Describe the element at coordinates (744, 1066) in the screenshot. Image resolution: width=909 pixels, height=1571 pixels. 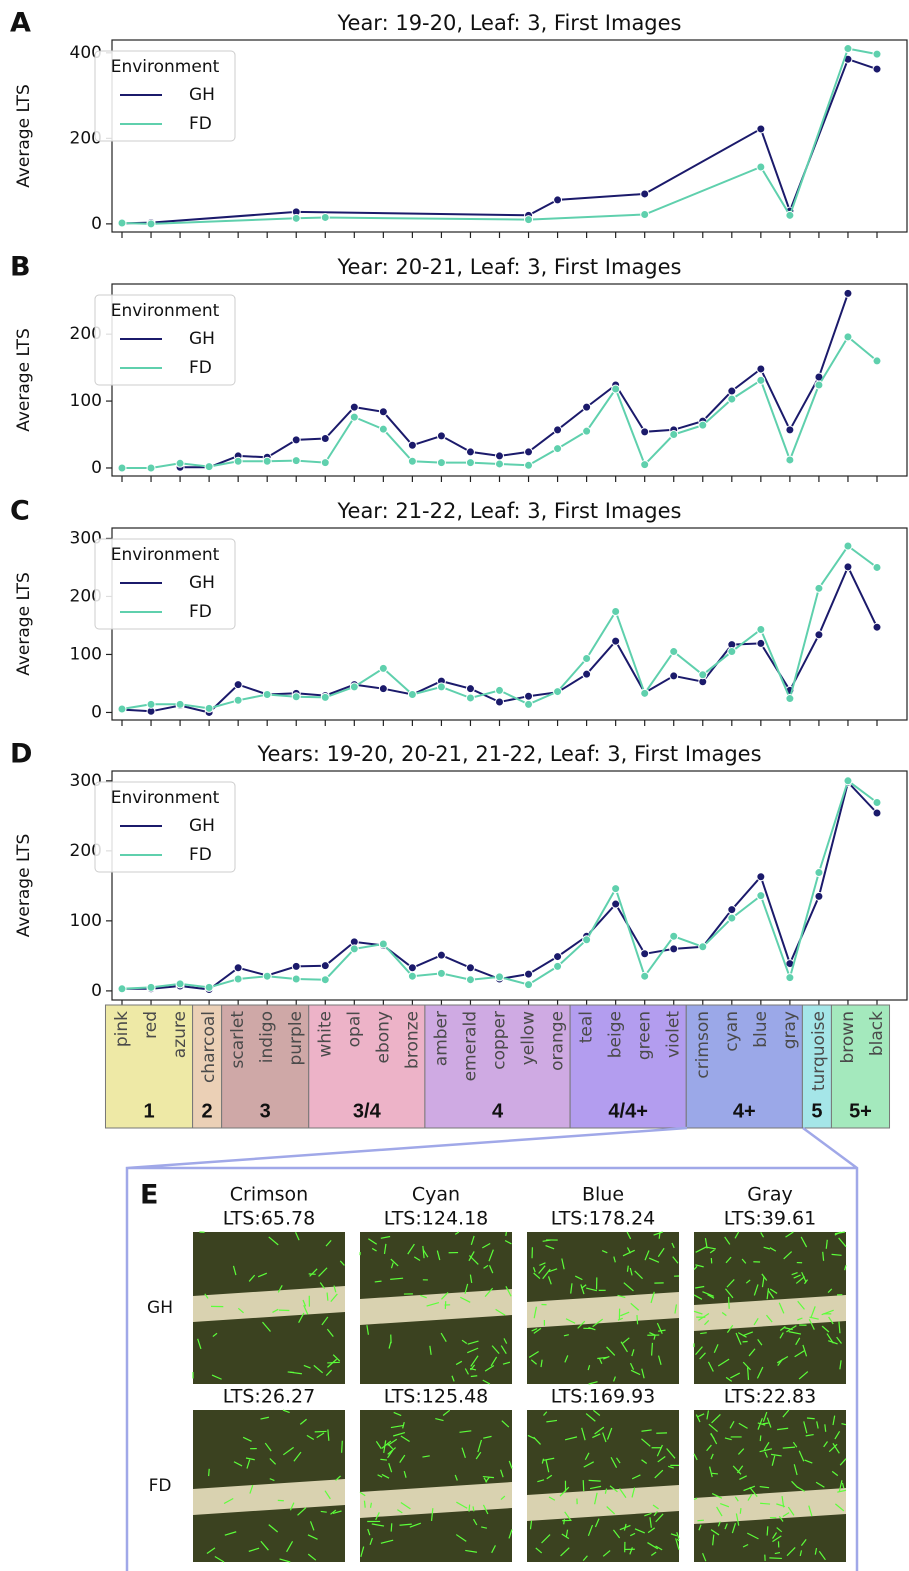
I see `category-group` at that location.